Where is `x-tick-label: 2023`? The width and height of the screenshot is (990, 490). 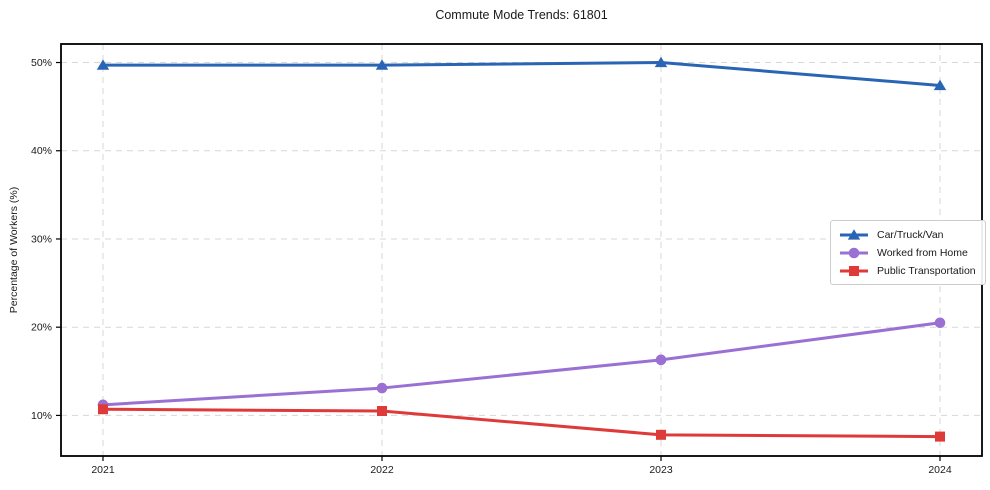
x-tick-label: 2023 is located at coordinates (661, 470).